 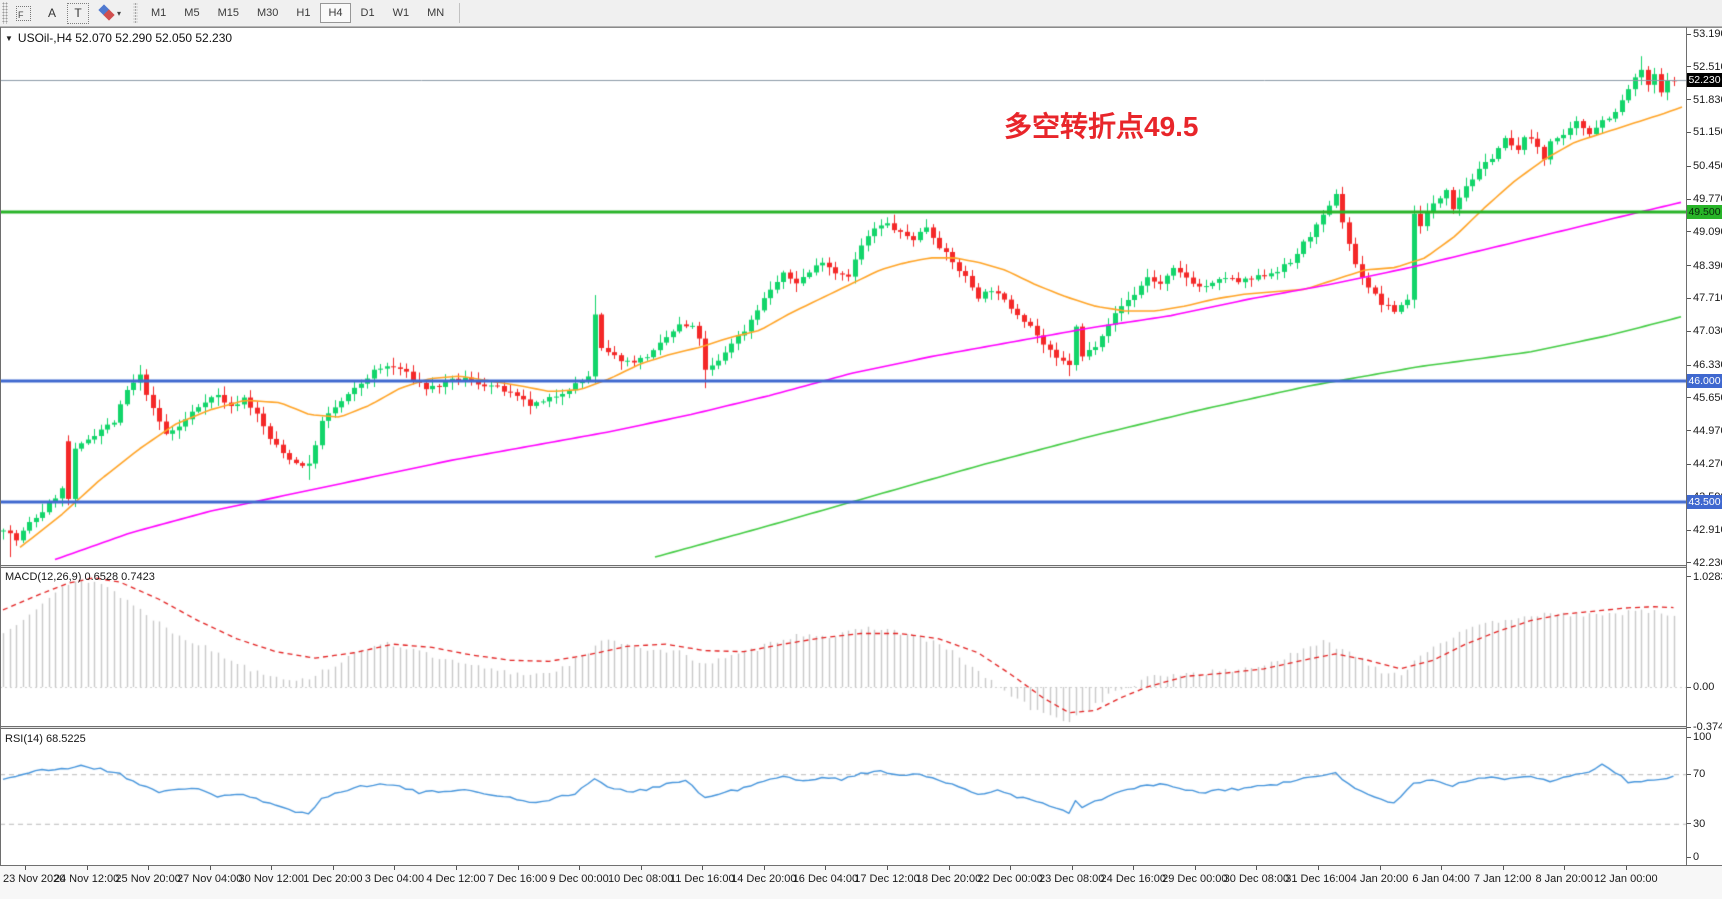 I want to click on timeframe-bar: M1 M5 M15 M30 H1 H4 D1 W1 MN, so click(x=297, y=13).